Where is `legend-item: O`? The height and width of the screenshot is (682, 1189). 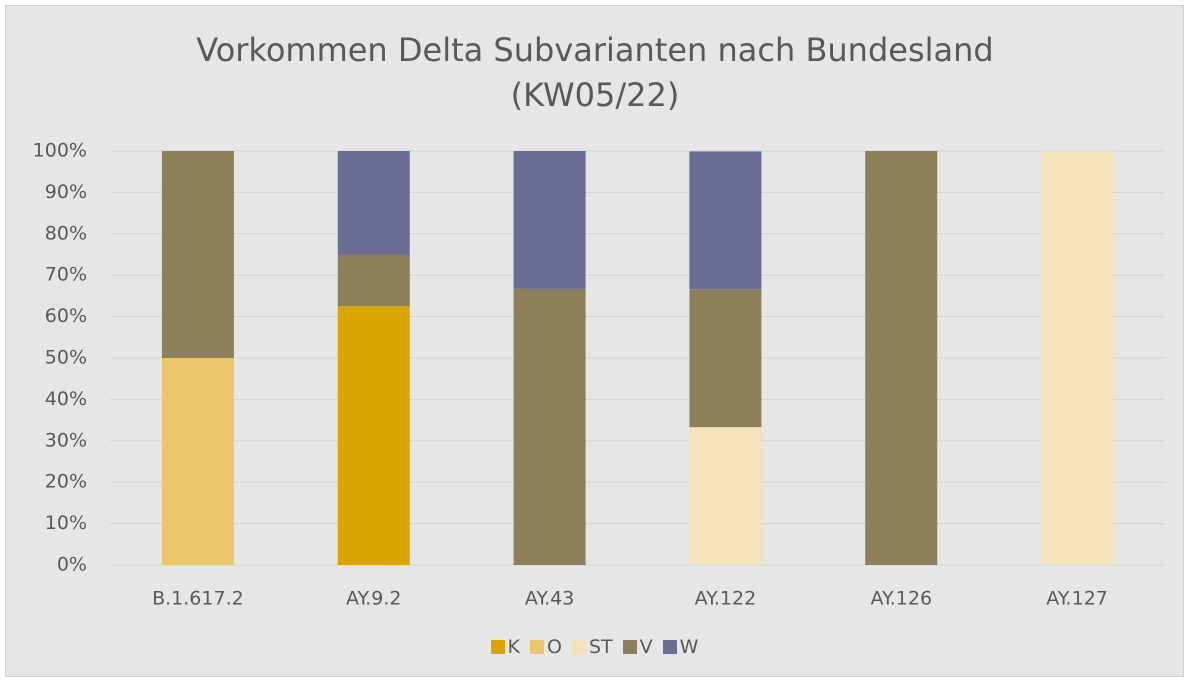 legend-item: O is located at coordinates (546, 647).